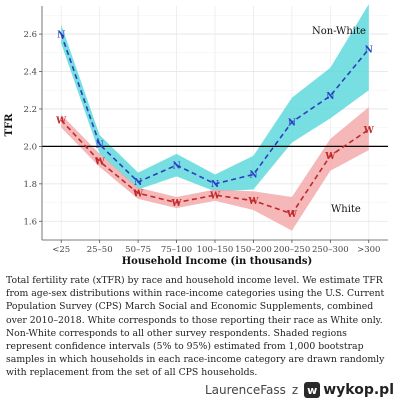  What do you see at coordinates (30, 222) in the screenshot?
I see `y-tick-label: 1.6` at bounding box center [30, 222].